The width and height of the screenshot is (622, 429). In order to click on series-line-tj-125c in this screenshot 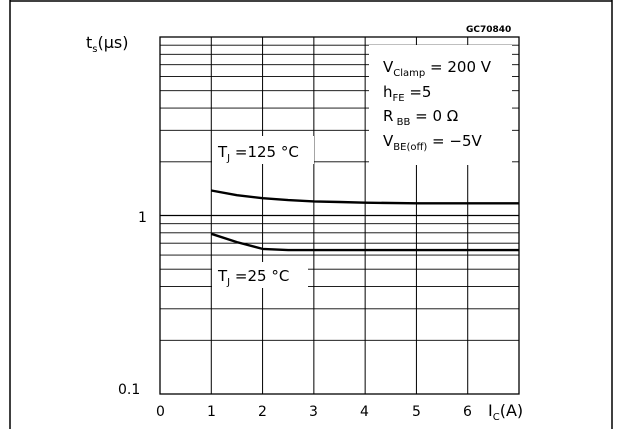, I will do `click(365, 197)`.